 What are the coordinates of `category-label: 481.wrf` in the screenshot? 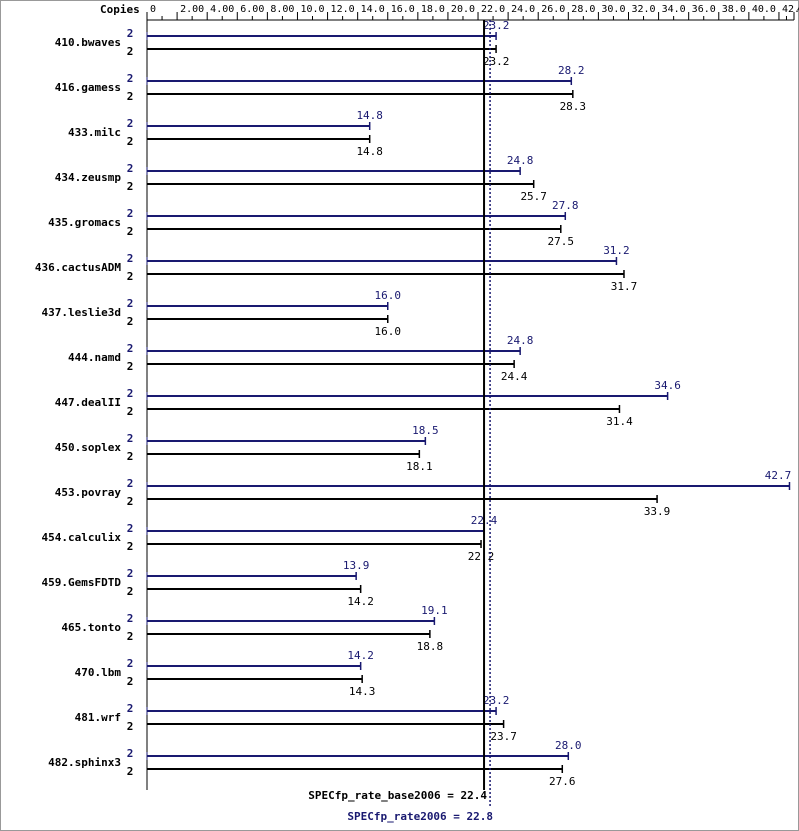 It's located at (98, 717).